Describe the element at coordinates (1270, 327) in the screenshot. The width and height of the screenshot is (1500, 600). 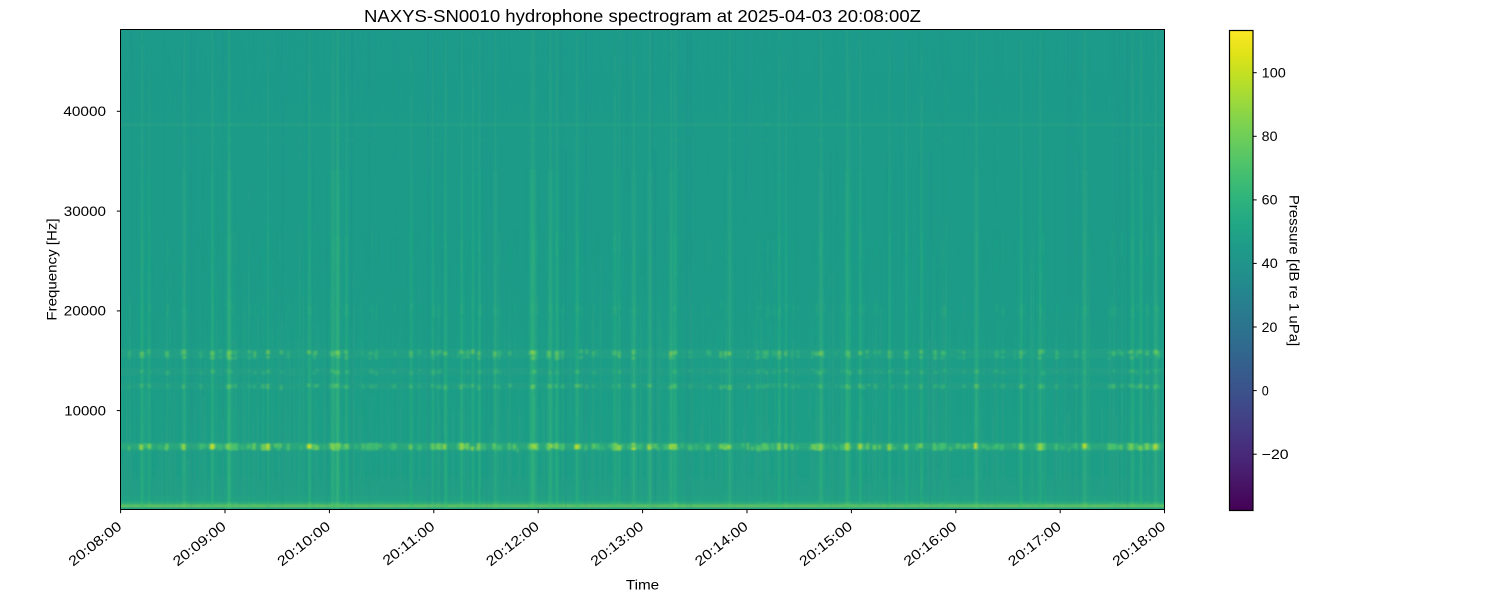
I see `svg-text: 20` at that location.